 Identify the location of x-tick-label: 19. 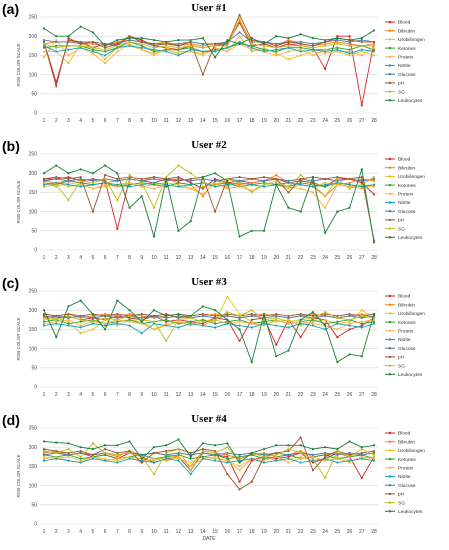
(264, 395).